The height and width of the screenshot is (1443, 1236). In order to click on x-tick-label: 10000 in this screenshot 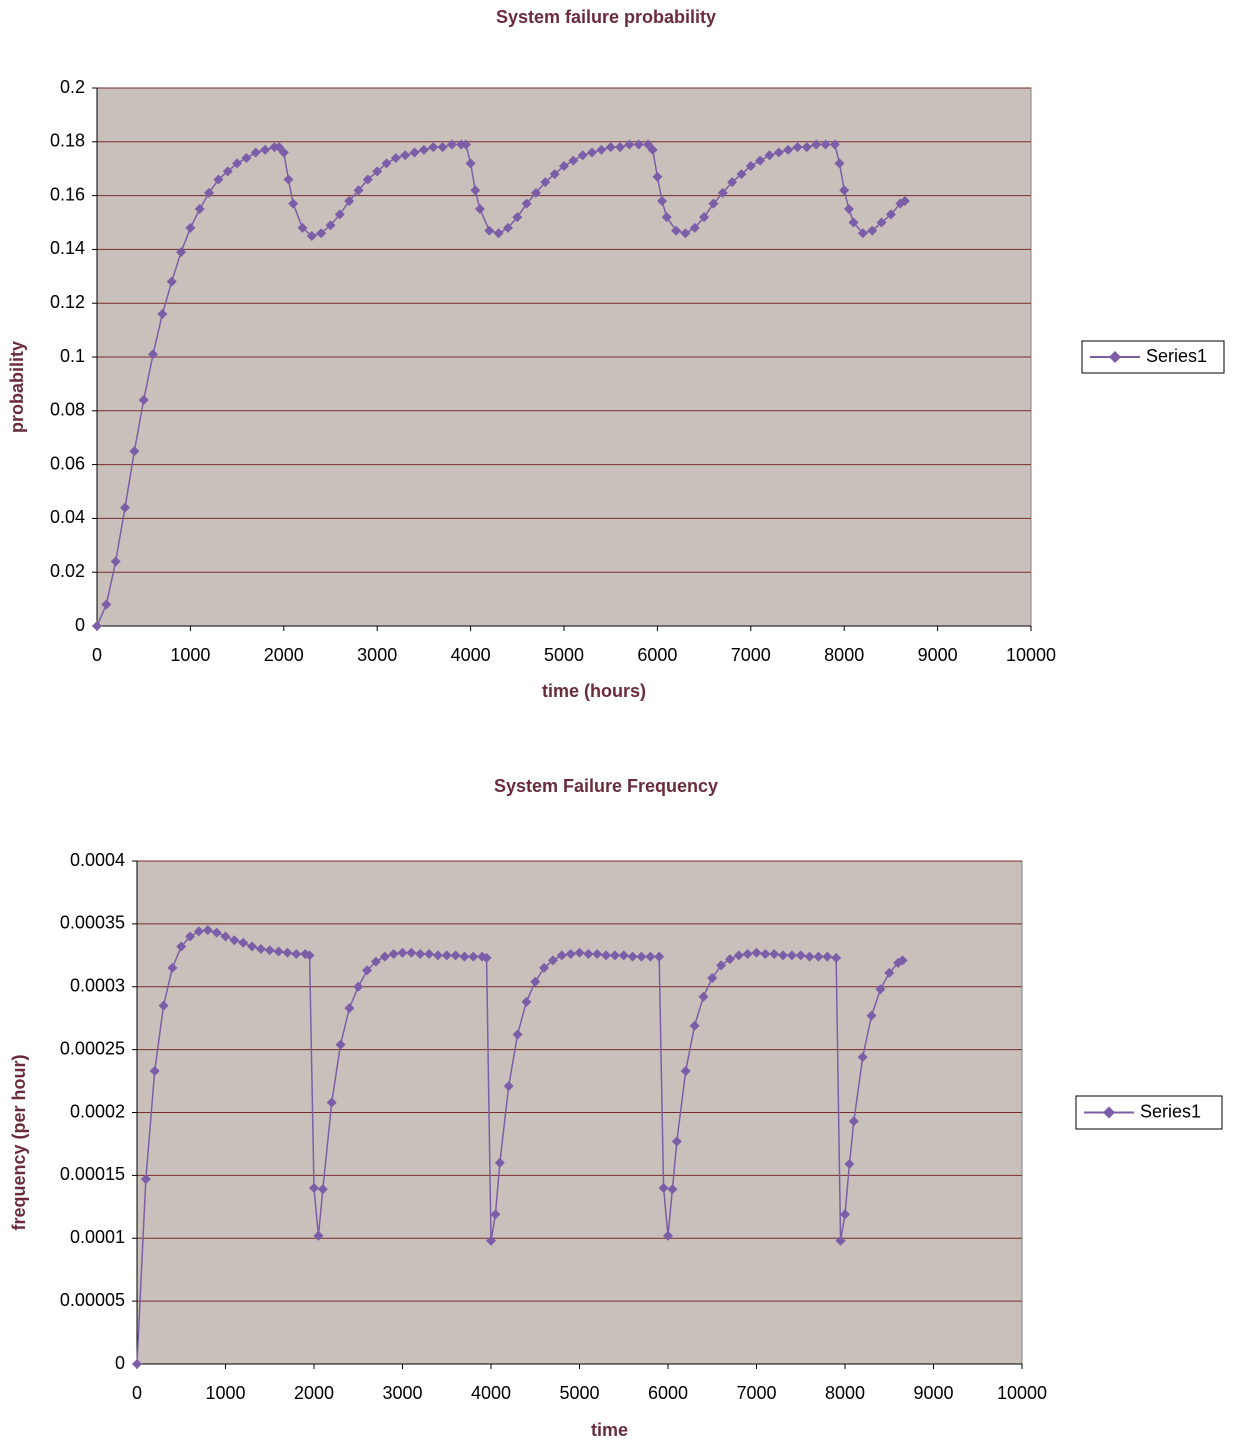, I will do `click(1031, 655)`.